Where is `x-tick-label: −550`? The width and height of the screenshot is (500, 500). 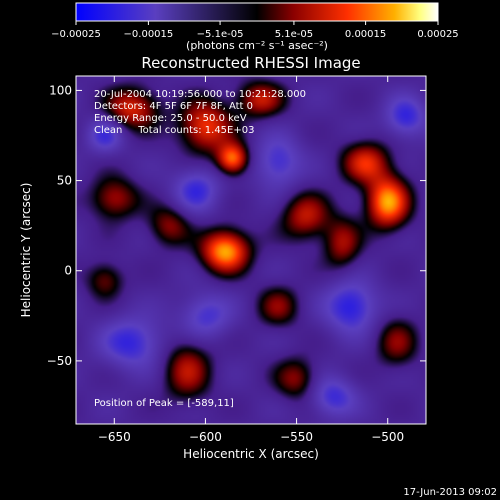
x-tick-label: −550 is located at coordinates (296, 437).